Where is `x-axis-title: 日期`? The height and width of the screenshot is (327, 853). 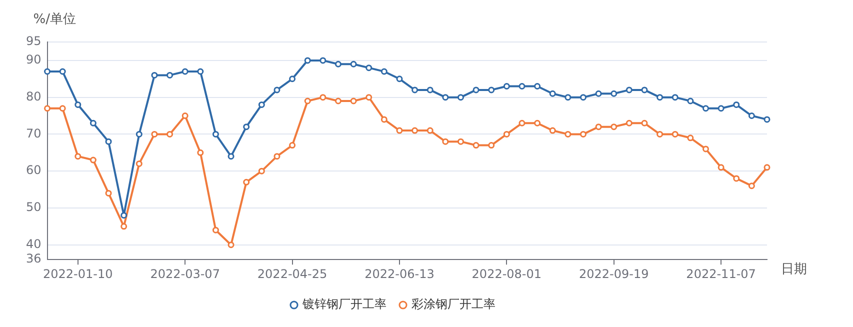 x-axis-title: 日期 is located at coordinates (794, 269).